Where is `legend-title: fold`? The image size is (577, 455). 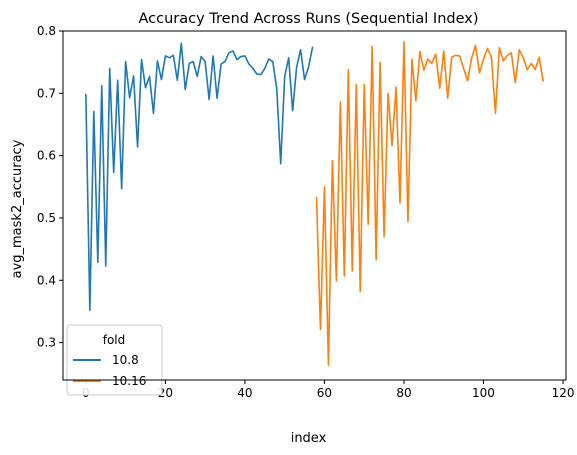 legend-title: fold is located at coordinates (114, 340).